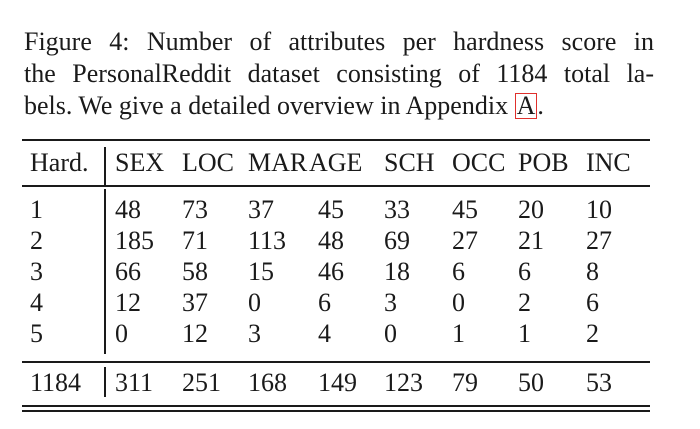 The height and width of the screenshot is (429, 700). I want to click on table-top-rule, so click(336, 140).